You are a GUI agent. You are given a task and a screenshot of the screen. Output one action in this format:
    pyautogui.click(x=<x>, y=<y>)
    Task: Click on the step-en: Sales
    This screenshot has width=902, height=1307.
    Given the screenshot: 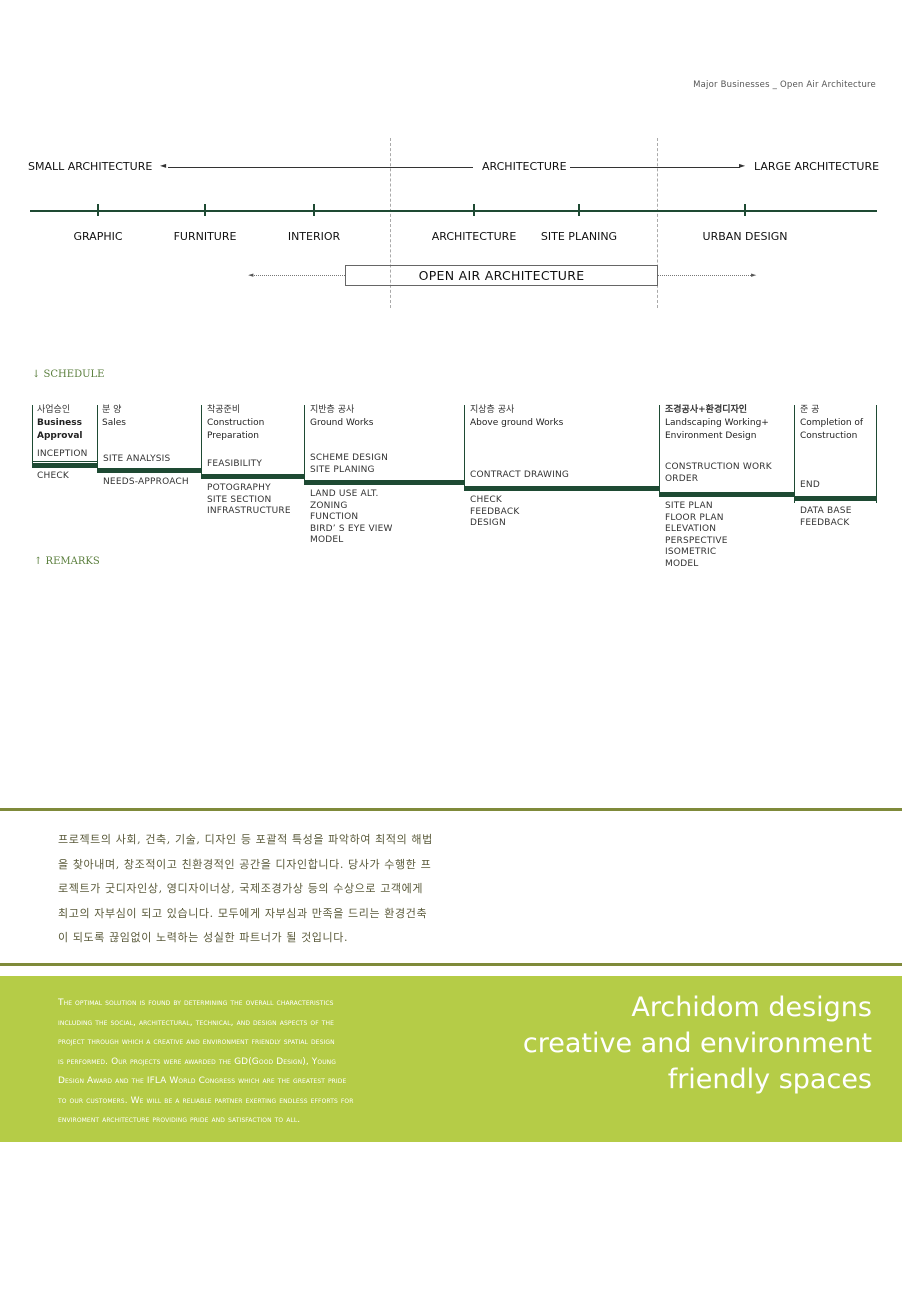 What is the action you would take?
    pyautogui.click(x=114, y=423)
    